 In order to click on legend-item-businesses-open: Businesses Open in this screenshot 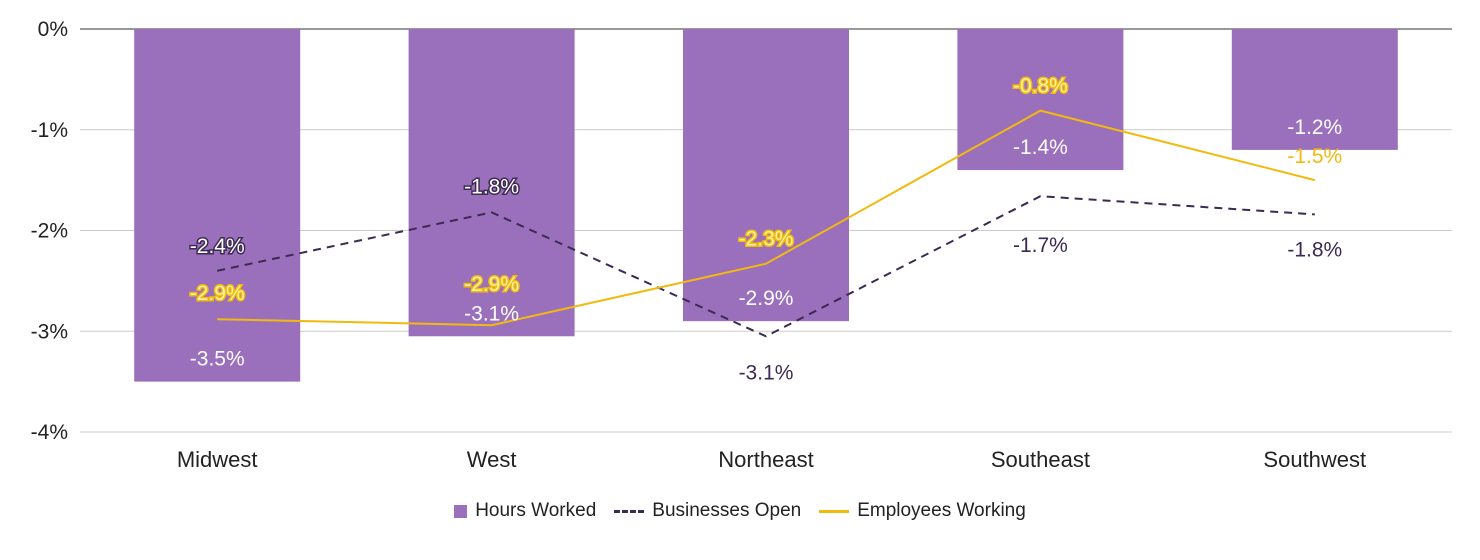, I will do `click(707, 511)`.